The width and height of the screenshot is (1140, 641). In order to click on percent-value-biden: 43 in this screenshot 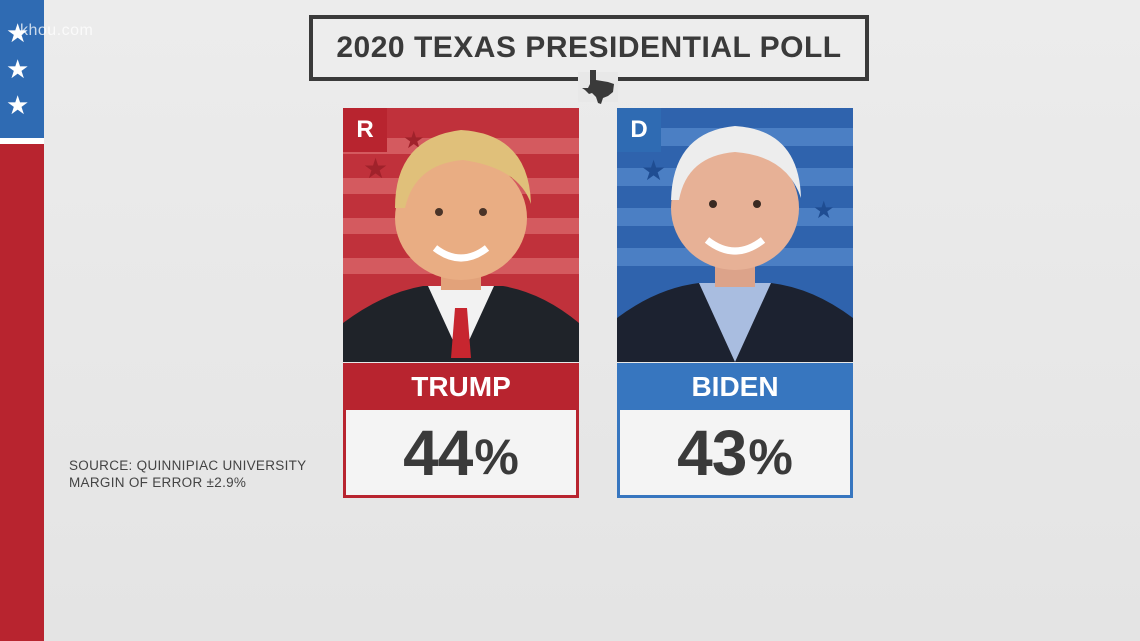, I will do `click(712, 452)`.